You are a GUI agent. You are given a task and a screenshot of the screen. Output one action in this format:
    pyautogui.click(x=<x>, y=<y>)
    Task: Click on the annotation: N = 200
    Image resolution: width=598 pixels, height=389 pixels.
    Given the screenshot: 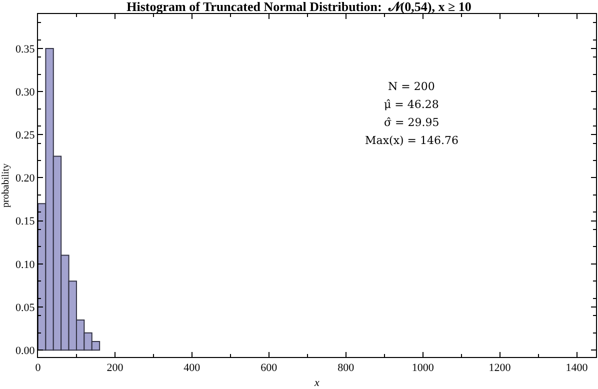 What is the action you would take?
    pyautogui.click(x=411, y=86)
    